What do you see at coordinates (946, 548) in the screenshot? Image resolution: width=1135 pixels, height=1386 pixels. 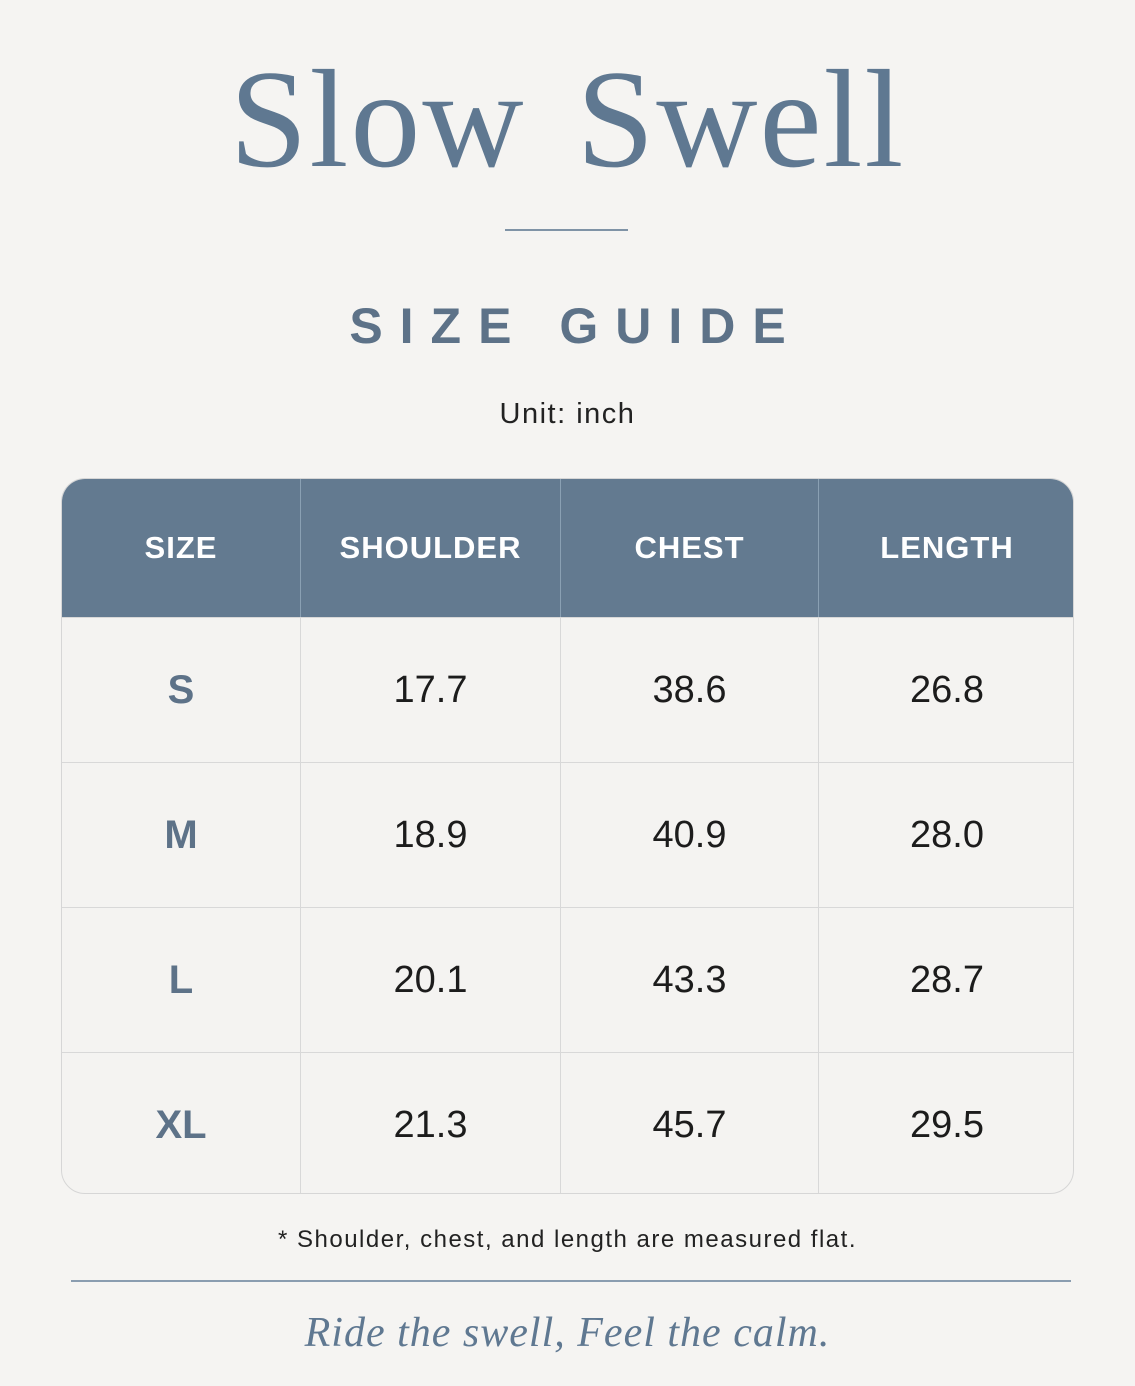 I see `column-header: LENGTH` at bounding box center [946, 548].